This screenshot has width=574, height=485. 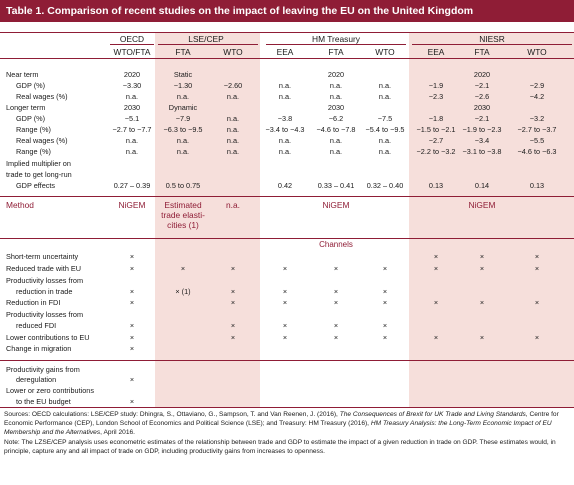 What do you see at coordinates (42, 256) in the screenshot?
I see `channel-label: Short-term uncertainty` at bounding box center [42, 256].